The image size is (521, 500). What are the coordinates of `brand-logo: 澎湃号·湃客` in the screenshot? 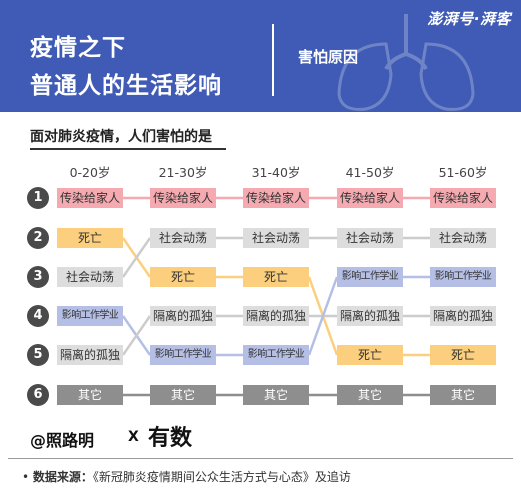 It's located at (469, 19).